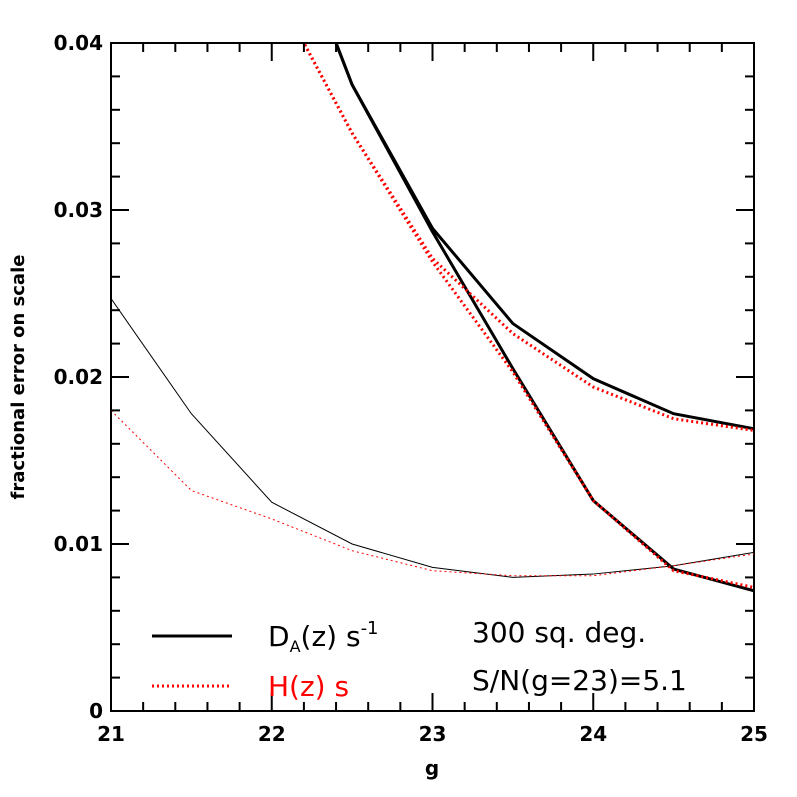 This screenshot has width=797, height=797. Describe the element at coordinates (295, 646) in the screenshot. I see `legend-label-part: A` at that location.